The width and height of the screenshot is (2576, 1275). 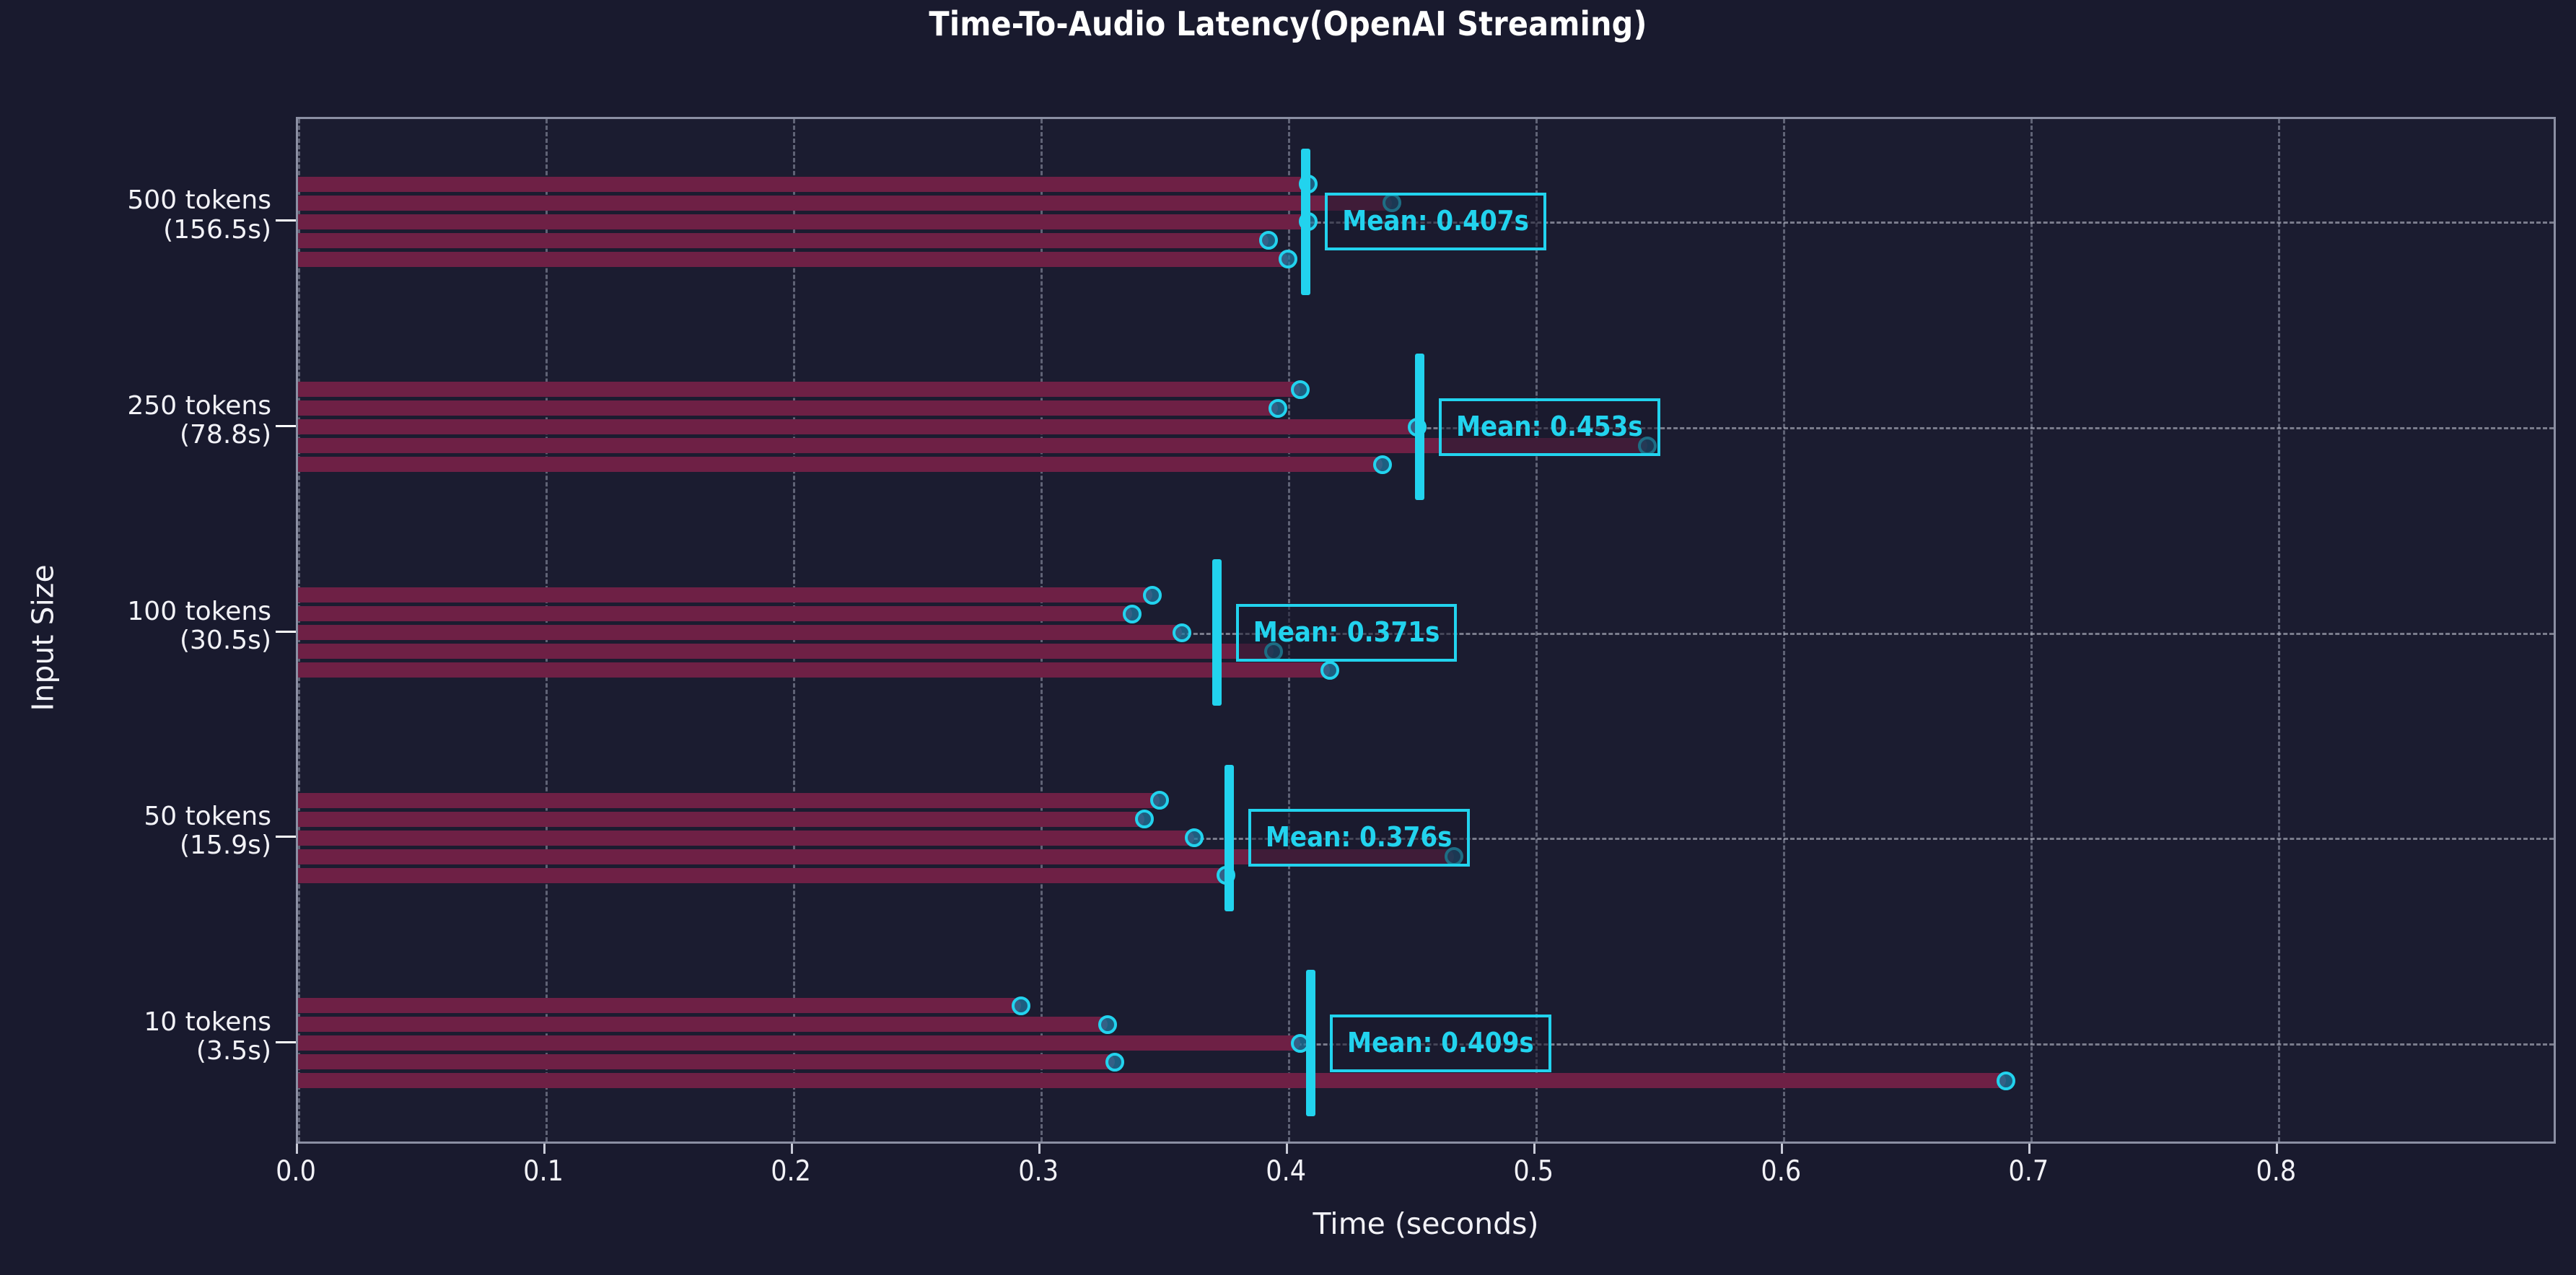 What do you see at coordinates (1038, 1172) in the screenshot?
I see `x-axis-tick-label: 0.3` at bounding box center [1038, 1172].